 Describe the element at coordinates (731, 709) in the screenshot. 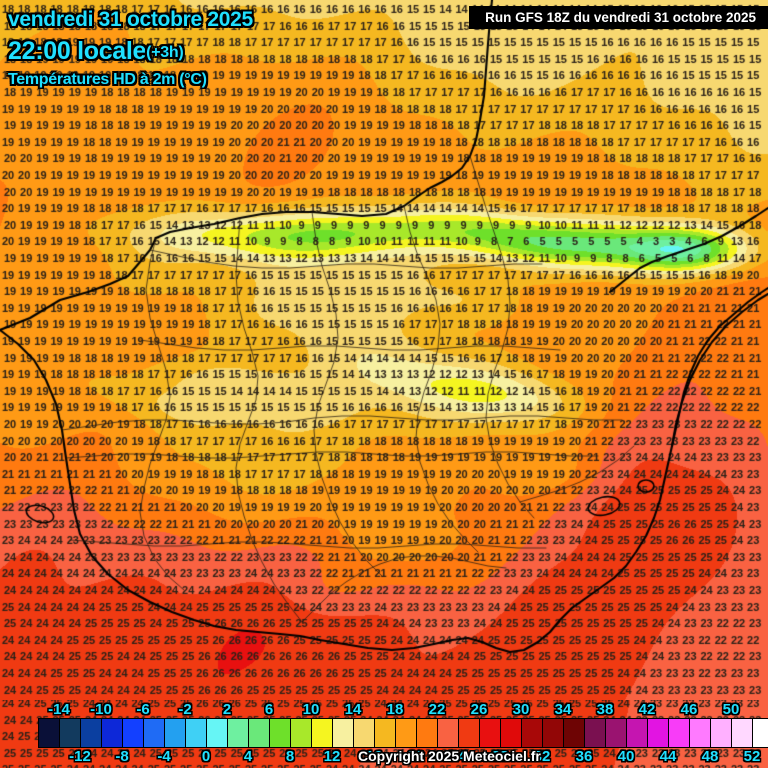

I see `scale-tick-top: 50` at that location.